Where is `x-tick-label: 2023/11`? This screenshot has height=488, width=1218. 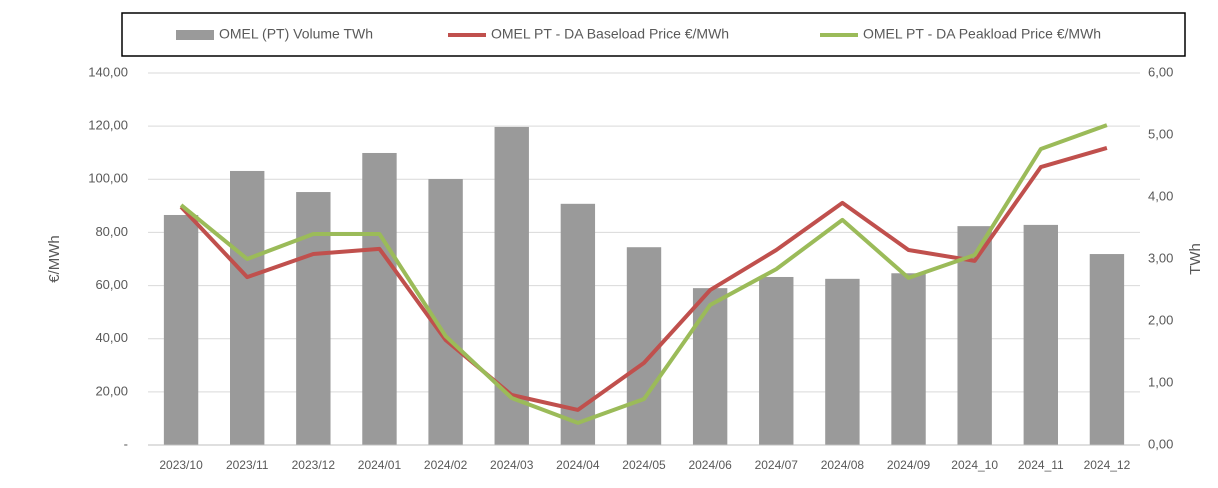 x-tick-label: 2023/11 is located at coordinates (247, 465).